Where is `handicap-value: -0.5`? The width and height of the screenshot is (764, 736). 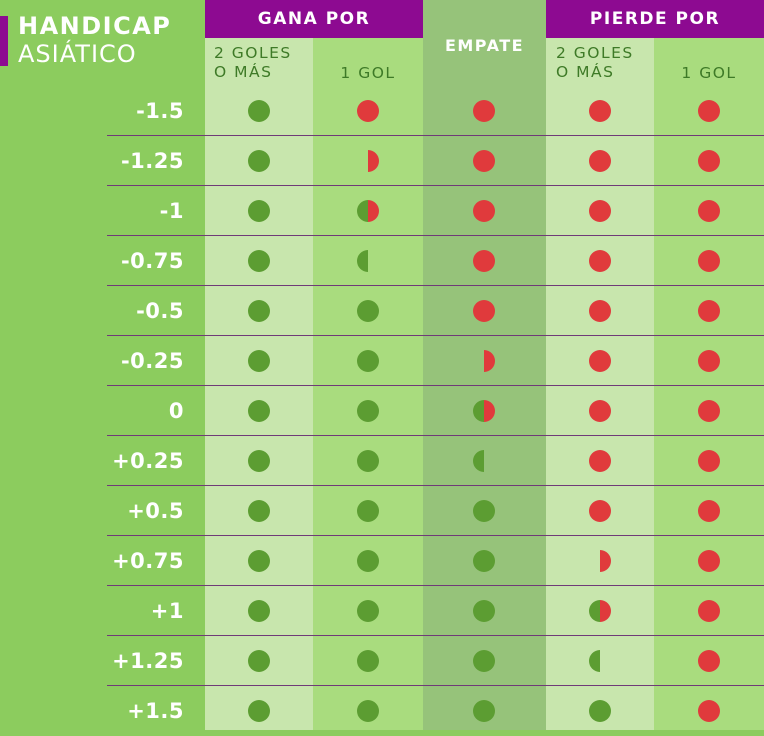
handicap-value: -0.5 is located at coordinates (160, 311).